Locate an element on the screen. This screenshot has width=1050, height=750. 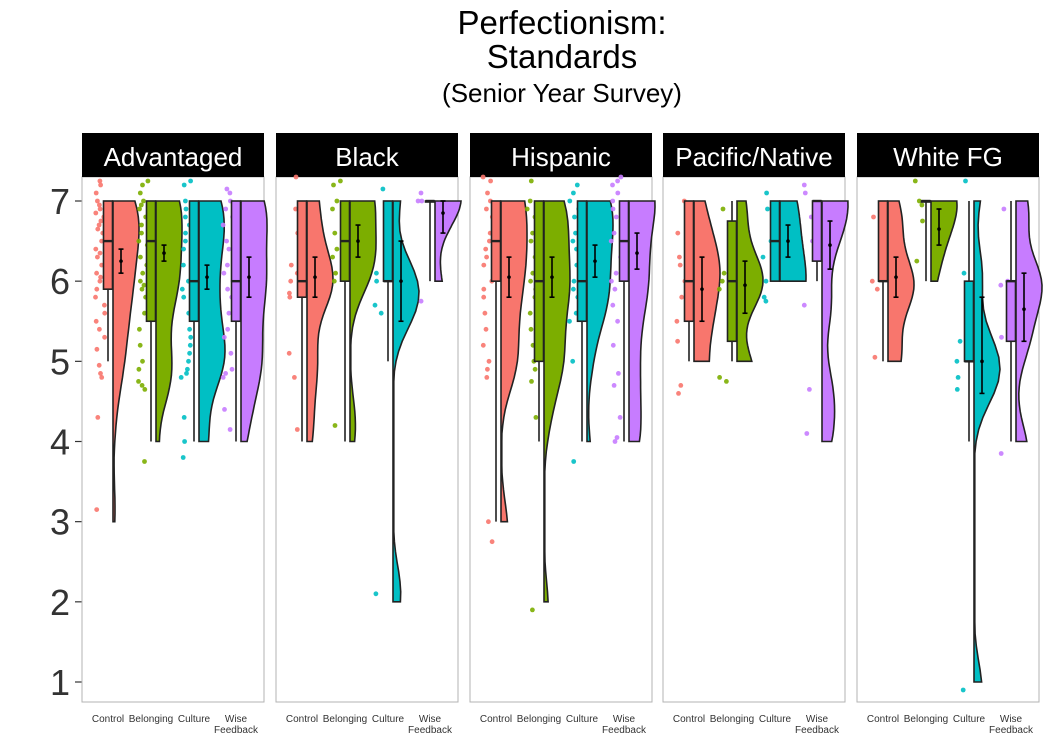
facet-strip-label: Black is located at coordinates (367, 157).